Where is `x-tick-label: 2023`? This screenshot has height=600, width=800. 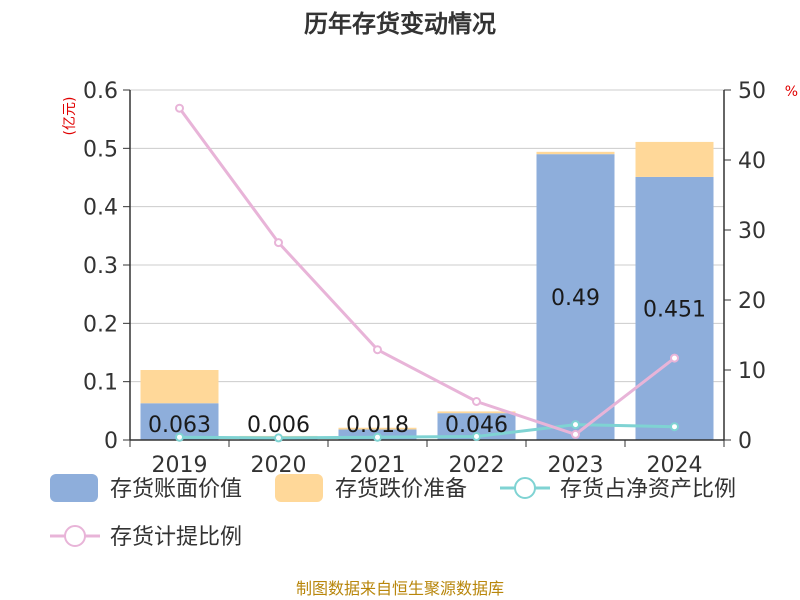
x-tick-label: 2023 is located at coordinates (576, 465).